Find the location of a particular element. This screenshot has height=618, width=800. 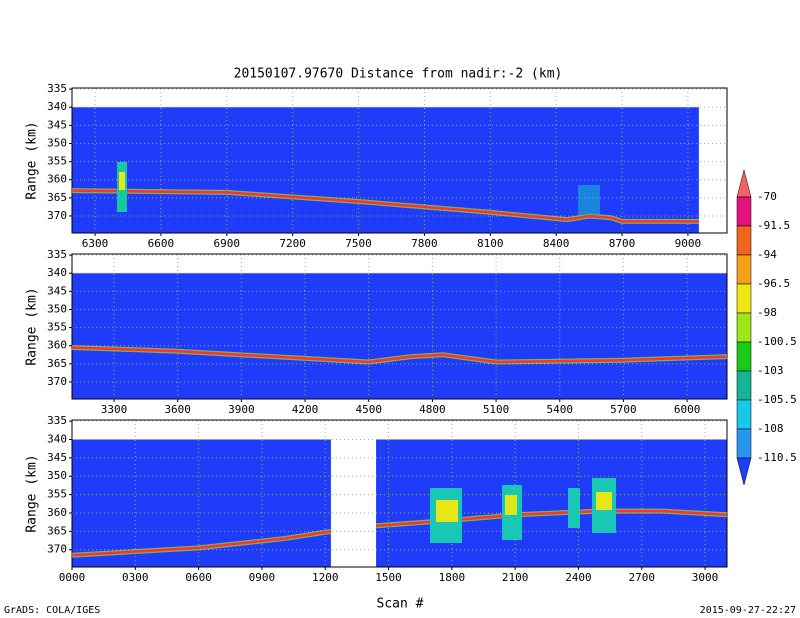

colorbar-label: -108 is located at coordinates (770, 428).